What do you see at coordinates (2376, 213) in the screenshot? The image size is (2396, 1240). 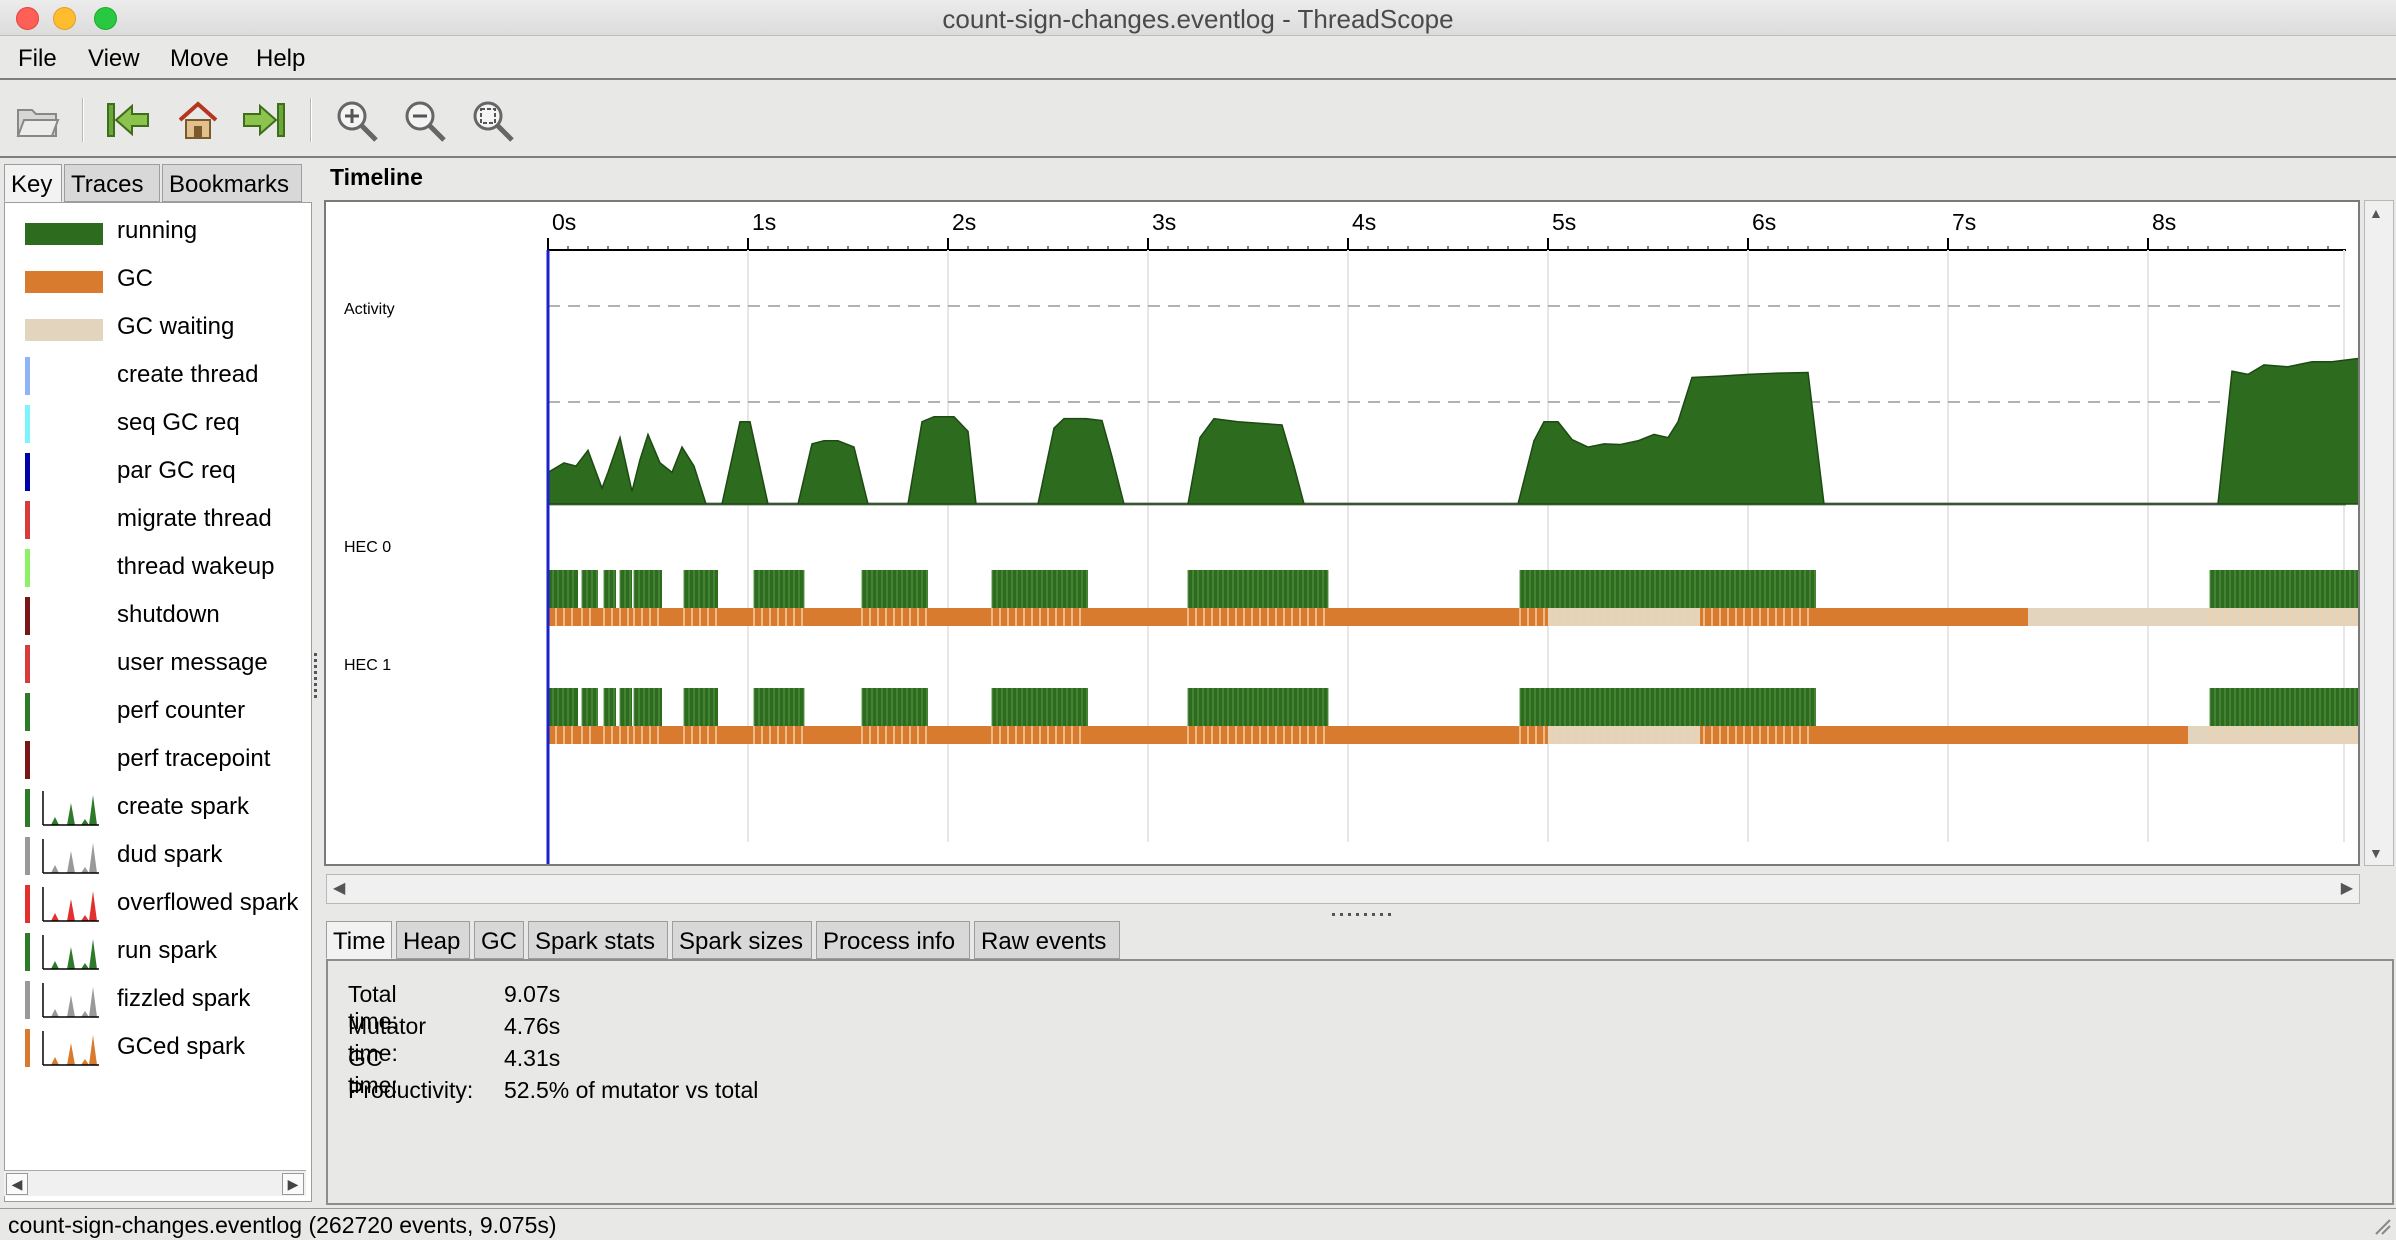 I see `scroll-up-icon: ▲` at bounding box center [2376, 213].